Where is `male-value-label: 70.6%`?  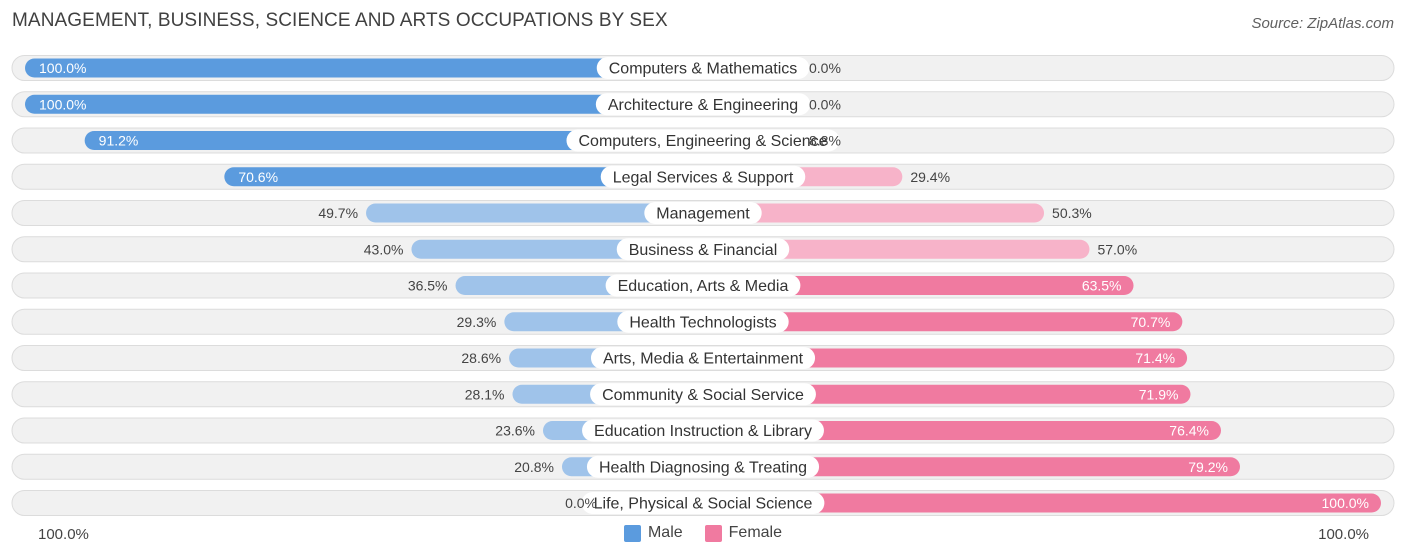
male-value-label: 70.6% is located at coordinates (258, 177).